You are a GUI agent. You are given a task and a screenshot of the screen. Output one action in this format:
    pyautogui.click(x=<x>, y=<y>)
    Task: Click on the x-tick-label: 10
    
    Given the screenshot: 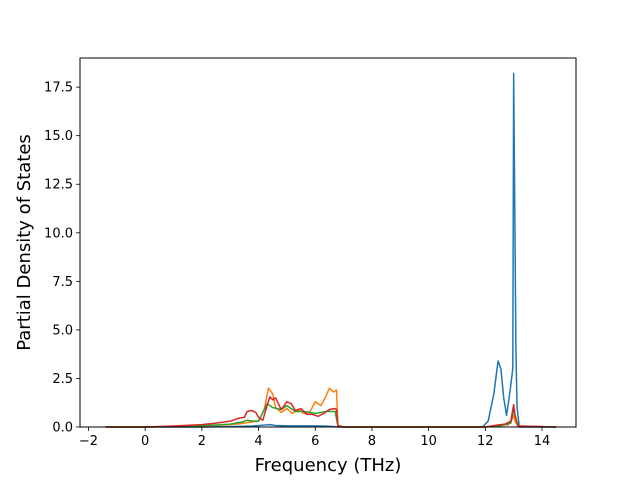 What is the action you would take?
    pyautogui.click(x=428, y=441)
    